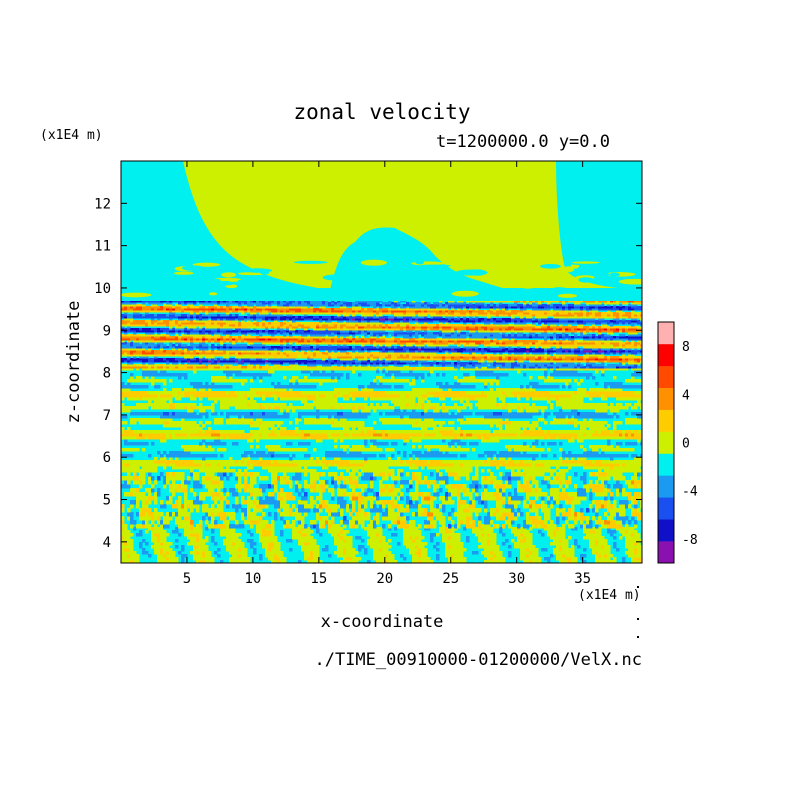 Image resolution: width=804 pixels, height=804 pixels. What do you see at coordinates (516, 579) in the screenshot?
I see `x-tick-label: 30` at bounding box center [516, 579].